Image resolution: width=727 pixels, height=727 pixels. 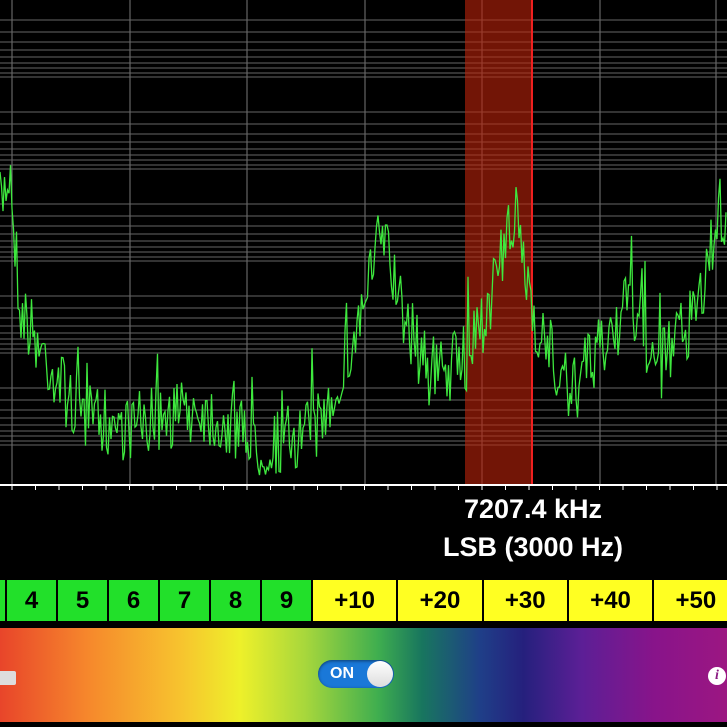 I want to click on lock-icon, so click(x=8, y=678).